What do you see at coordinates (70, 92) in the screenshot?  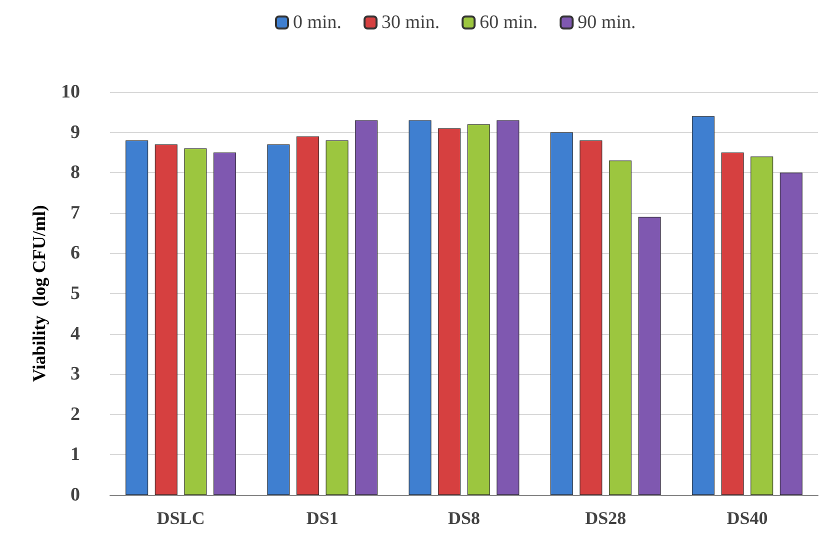 I see `y-tick-label: 10` at bounding box center [70, 92].